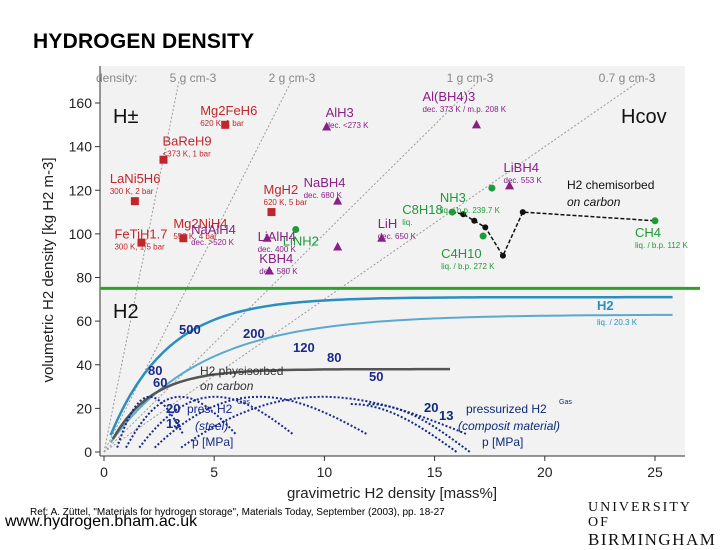  What do you see at coordinates (565, 402) in the screenshot?
I see `composite-gas-note: Gas` at bounding box center [565, 402].